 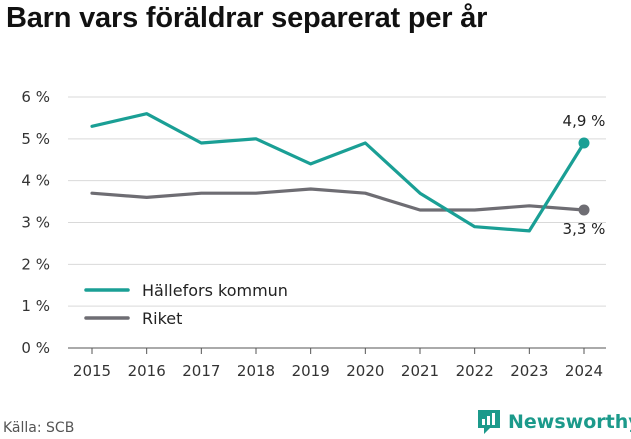 I want to click on legend: Hällefors kommun Riket, so click(x=186, y=304).